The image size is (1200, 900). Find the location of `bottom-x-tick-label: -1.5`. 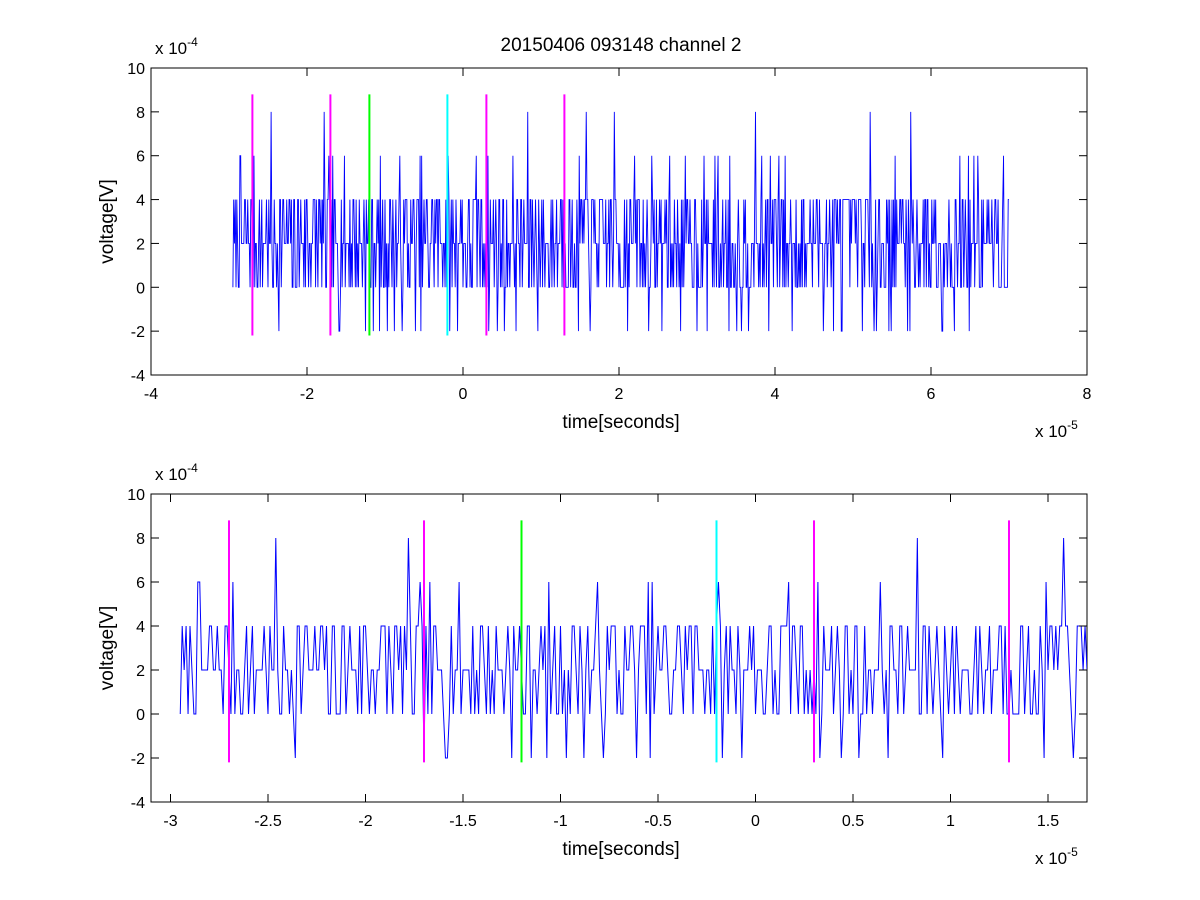

bottom-x-tick-label: -1.5 is located at coordinates (463, 821).